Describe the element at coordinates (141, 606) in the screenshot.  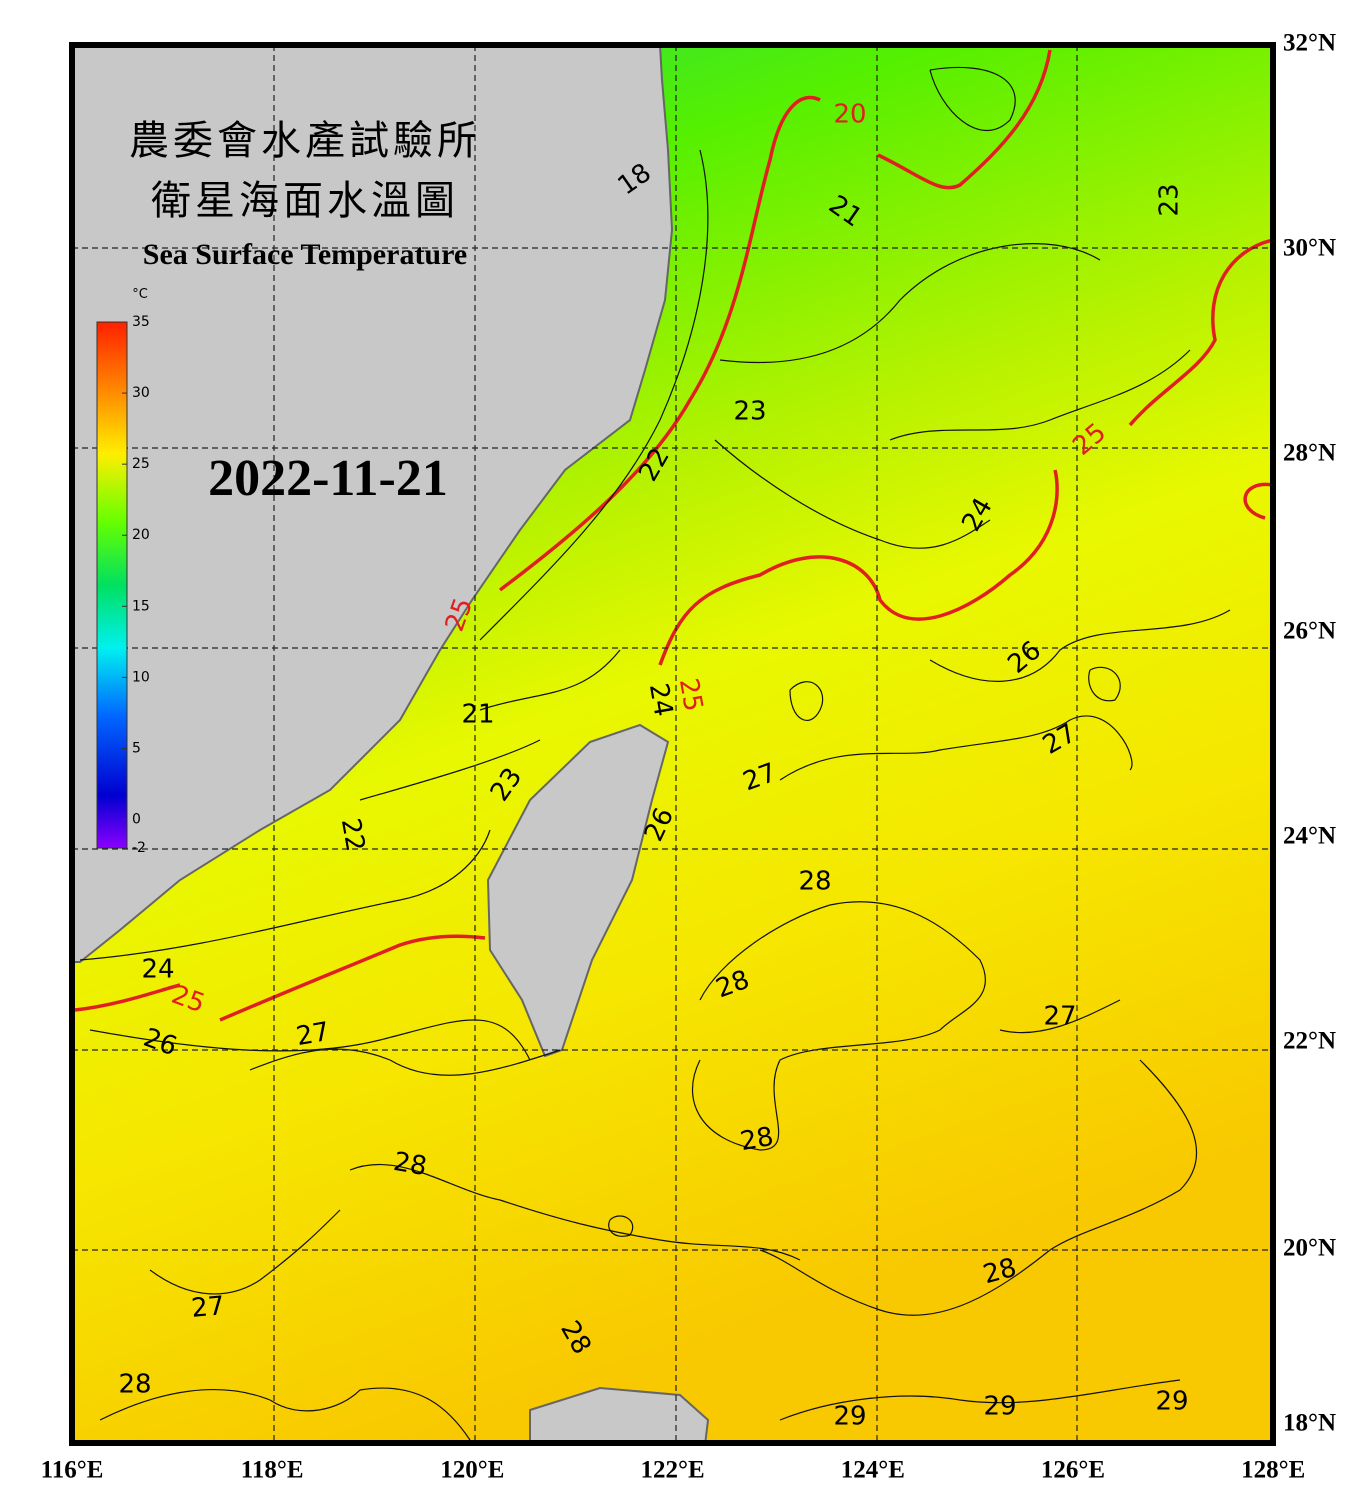
I see `colorbar-tick-label: 15` at that location.